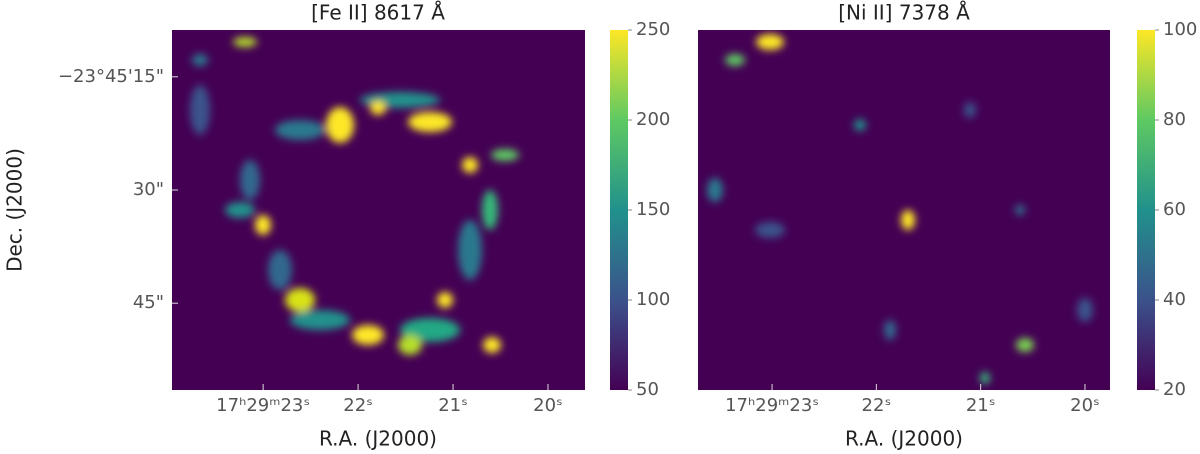 The height and width of the screenshot is (454, 1200). I want to click on panel-title: [Fe II] 8617 Å, so click(378, 13).